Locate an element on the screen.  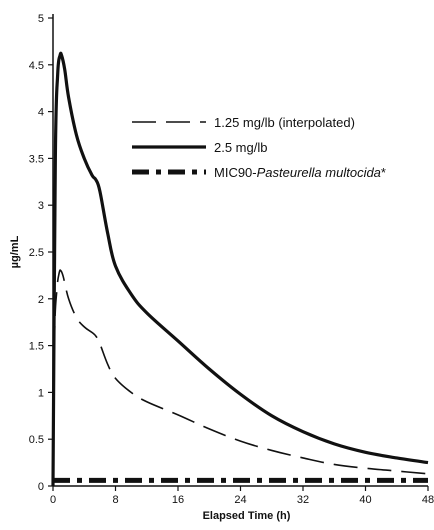
x-tick-label: 48 is located at coordinates (428, 500).